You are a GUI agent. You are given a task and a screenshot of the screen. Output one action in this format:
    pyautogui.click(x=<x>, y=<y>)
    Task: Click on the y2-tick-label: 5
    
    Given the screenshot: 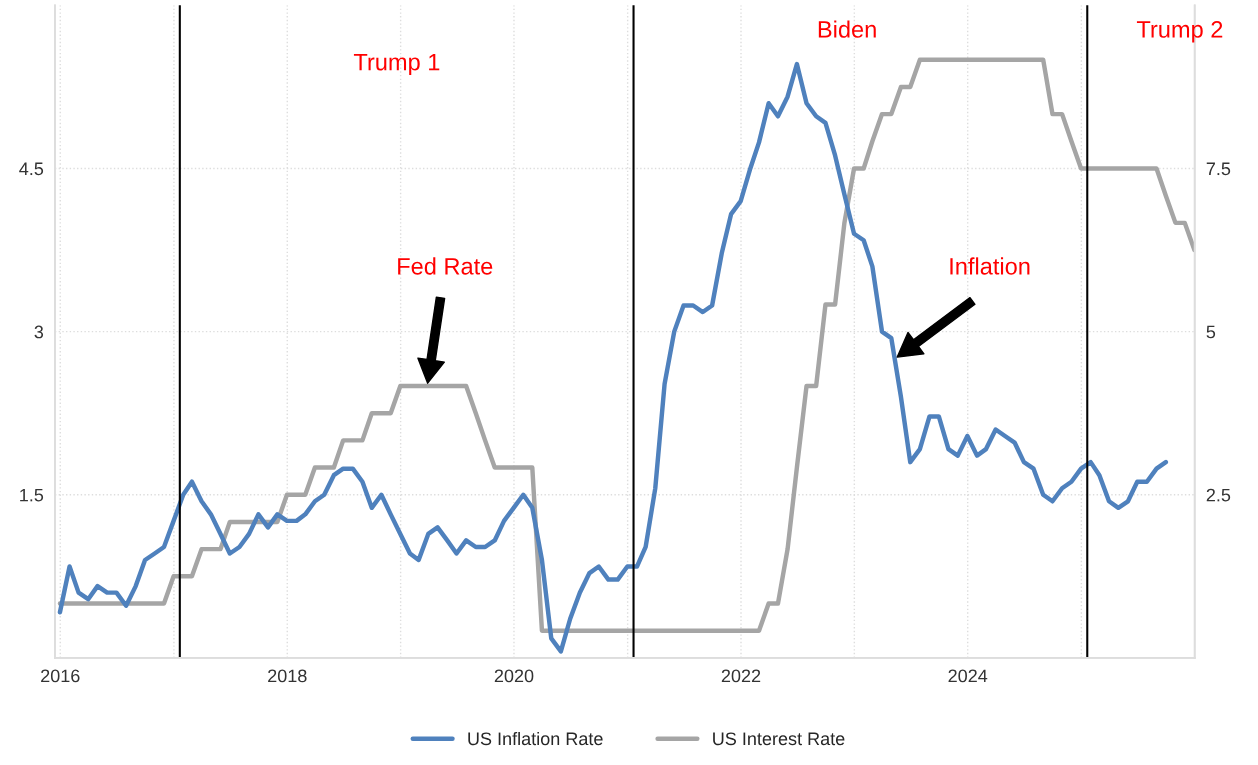 What is the action you would take?
    pyautogui.click(x=1211, y=332)
    